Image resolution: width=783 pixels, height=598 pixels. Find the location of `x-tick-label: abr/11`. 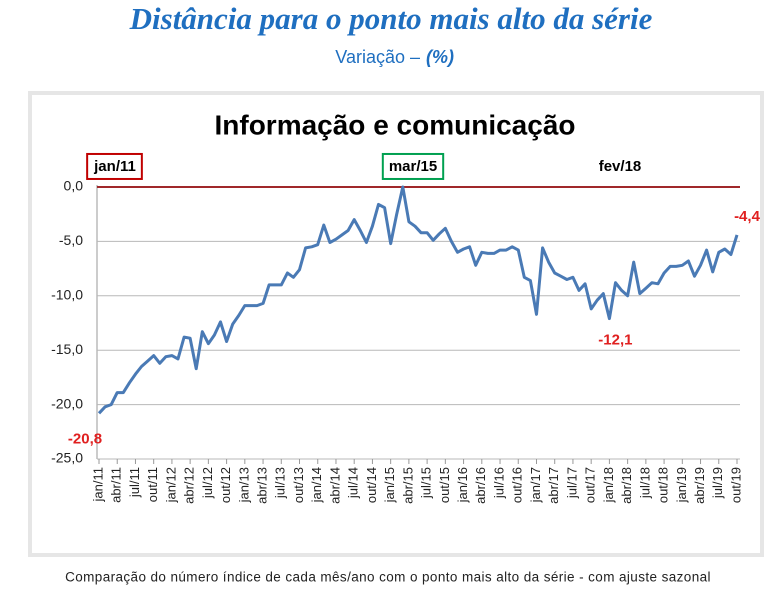

x-tick-label: abr/11 is located at coordinates (116, 485).